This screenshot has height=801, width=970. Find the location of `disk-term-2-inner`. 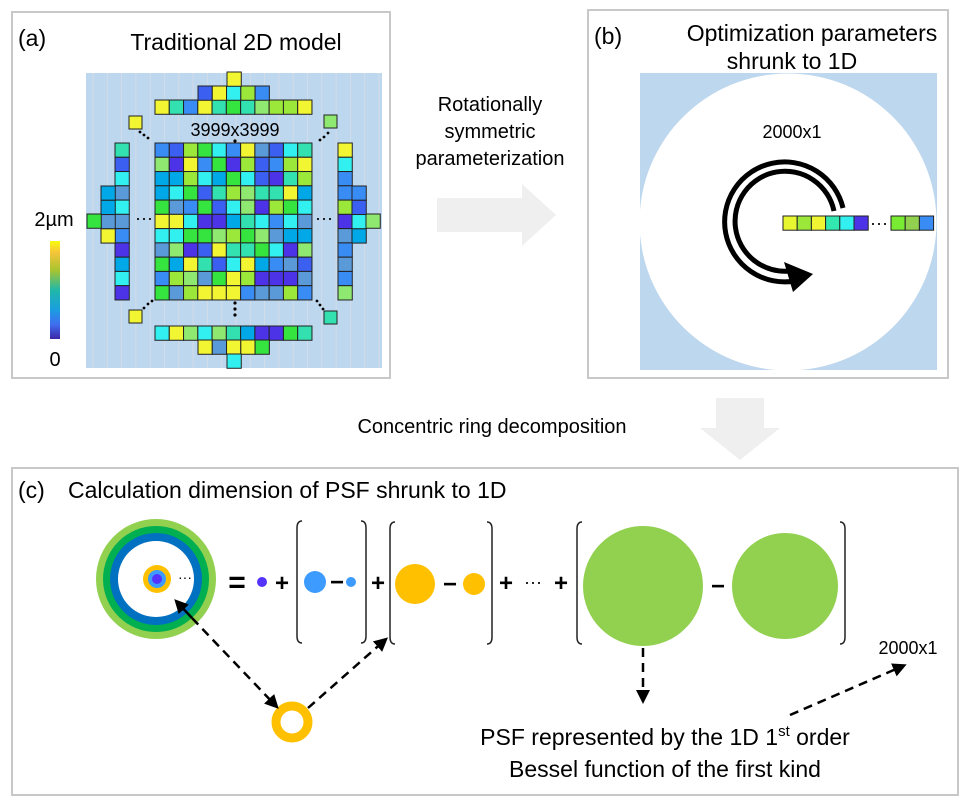

disk-term-2-inner is located at coordinates (474, 584).